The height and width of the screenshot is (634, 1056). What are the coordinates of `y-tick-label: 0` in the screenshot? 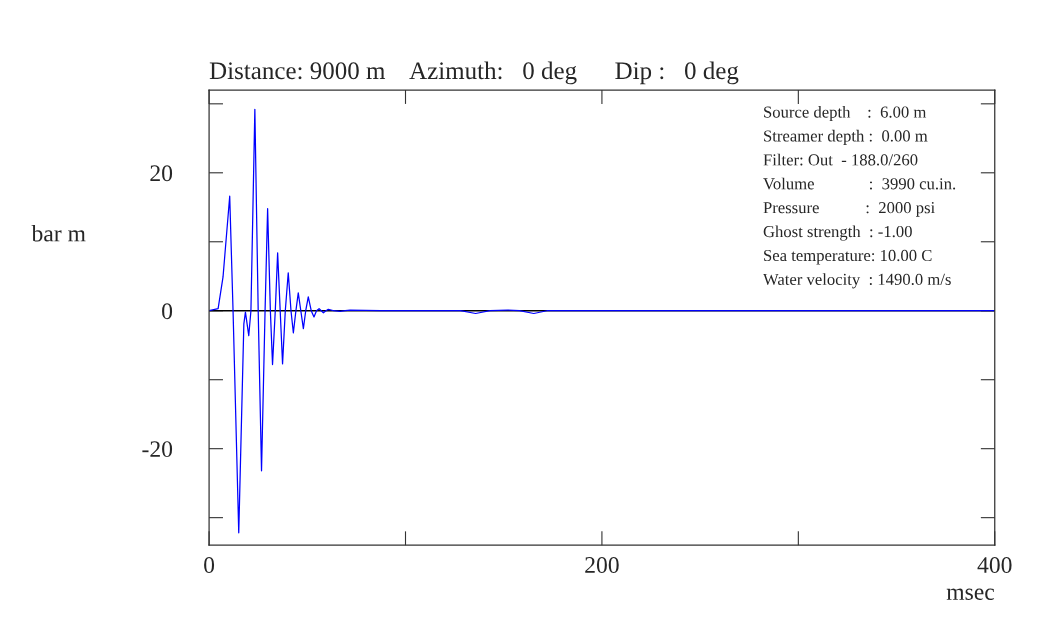 It's located at (167, 311).